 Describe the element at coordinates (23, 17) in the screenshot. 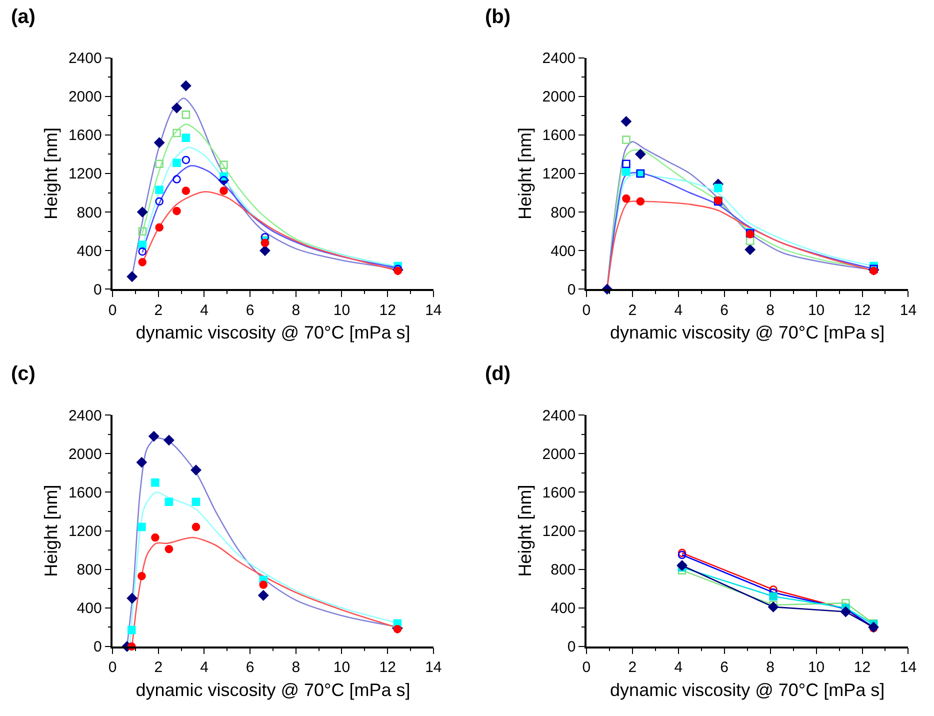

I see `chart-title: (a)` at that location.